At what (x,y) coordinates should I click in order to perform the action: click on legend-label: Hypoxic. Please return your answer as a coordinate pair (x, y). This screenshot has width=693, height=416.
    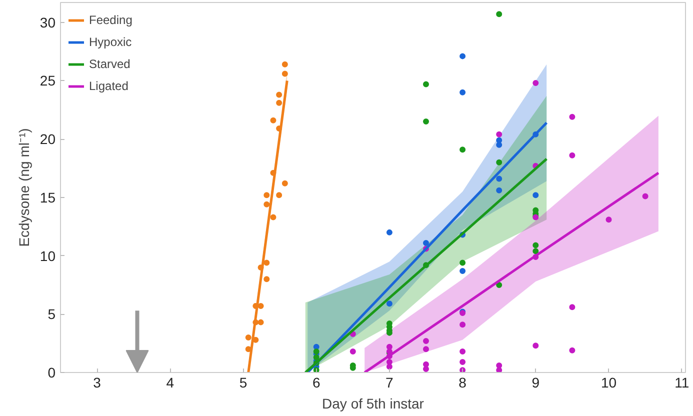
    Looking at the image, I should click on (110, 42).